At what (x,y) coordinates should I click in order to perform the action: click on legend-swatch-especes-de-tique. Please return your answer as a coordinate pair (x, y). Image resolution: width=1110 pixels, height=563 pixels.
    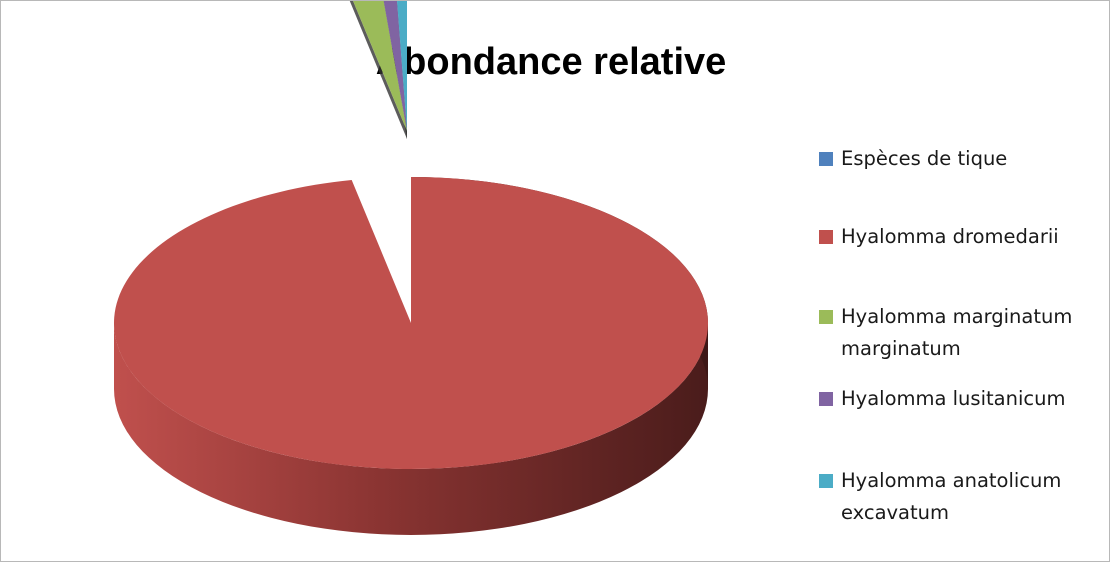
    Looking at the image, I should click on (826, 159).